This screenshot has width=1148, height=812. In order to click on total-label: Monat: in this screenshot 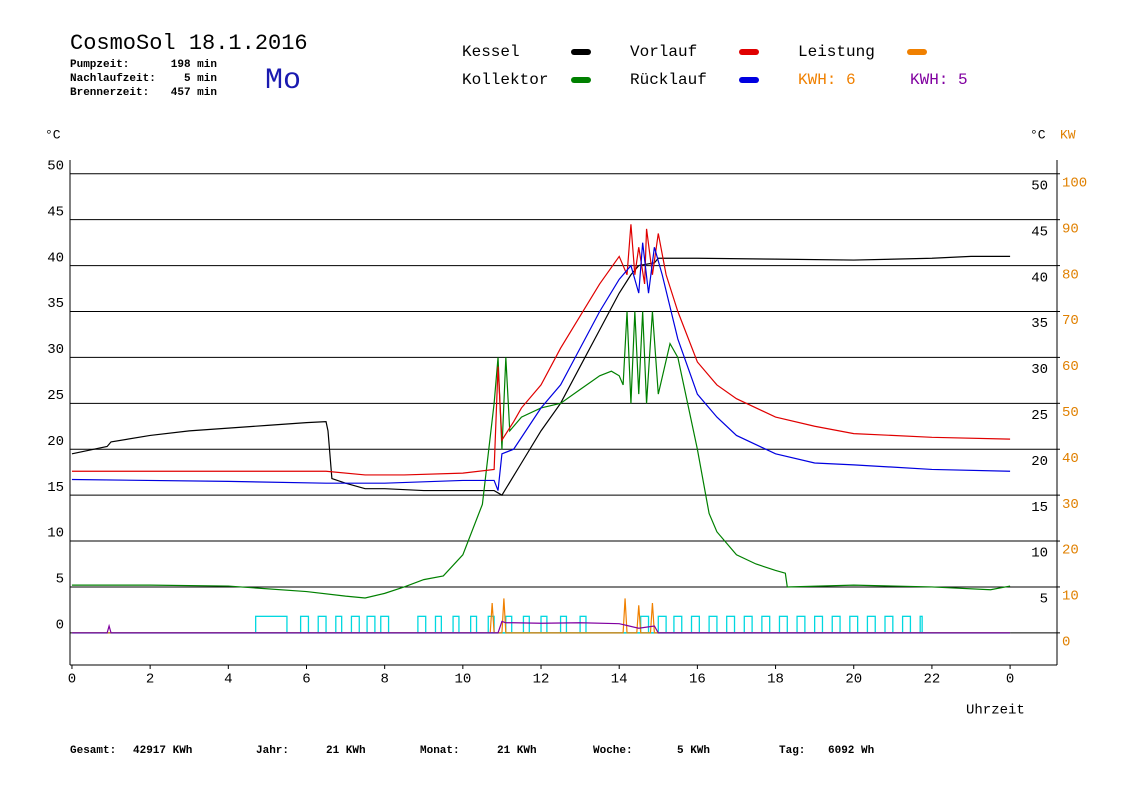, I will do `click(440, 751)`.